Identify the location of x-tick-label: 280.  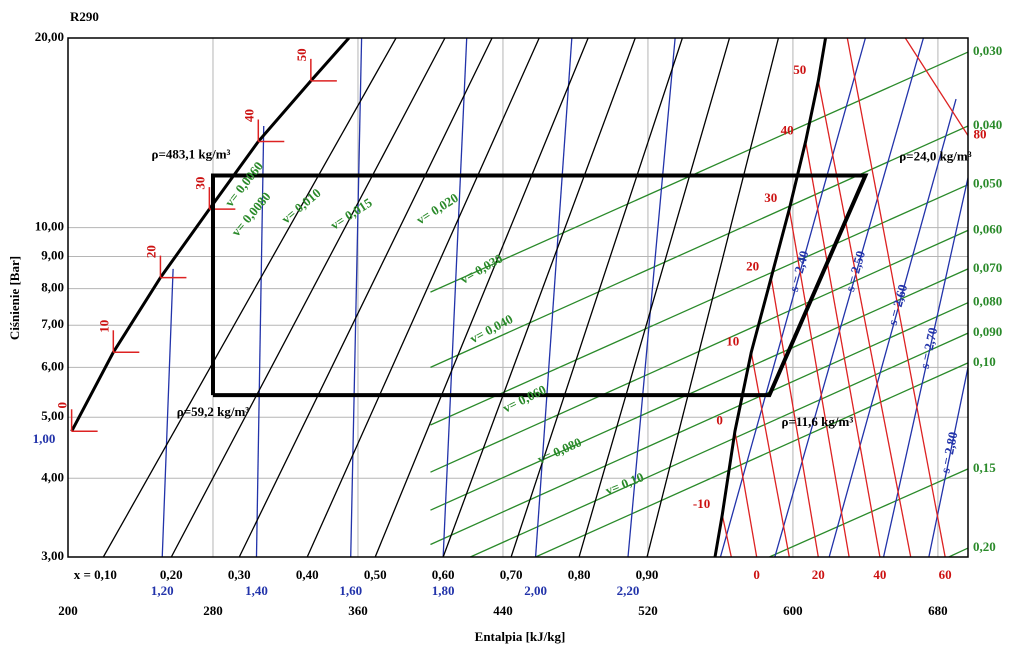
(213, 610).